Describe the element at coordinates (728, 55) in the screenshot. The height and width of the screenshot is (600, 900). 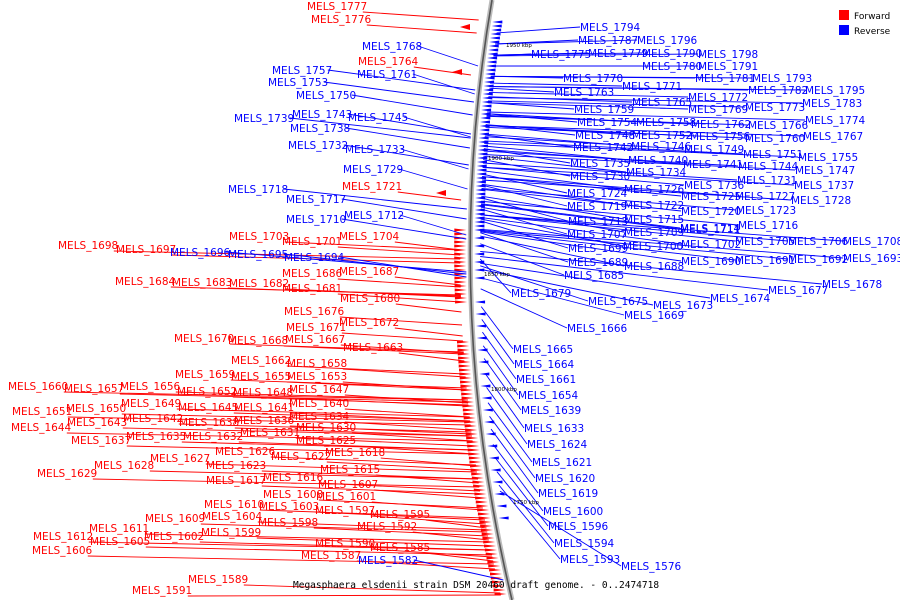
I see `gene-label: MELS_1798` at that location.